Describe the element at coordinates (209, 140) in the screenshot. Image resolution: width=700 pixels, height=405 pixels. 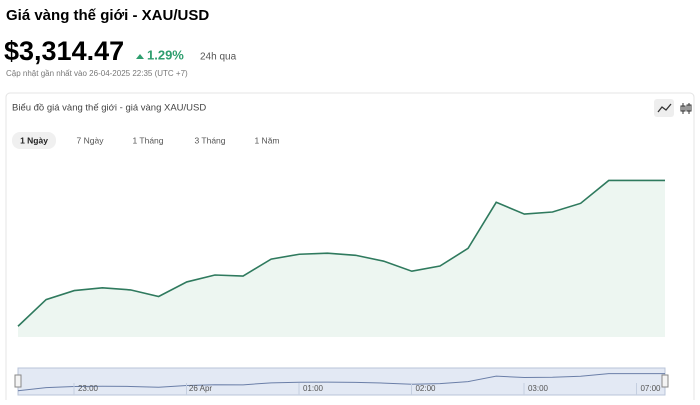
I see `tab: 3 Tháng` at that location.